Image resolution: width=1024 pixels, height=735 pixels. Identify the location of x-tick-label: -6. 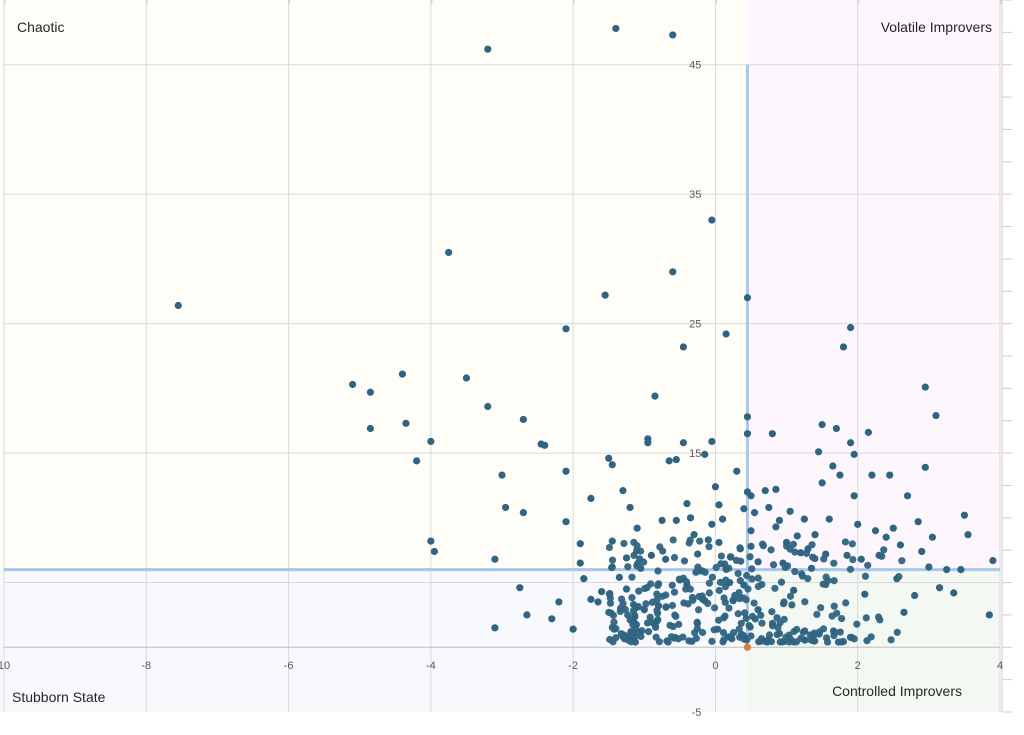
(289, 666).